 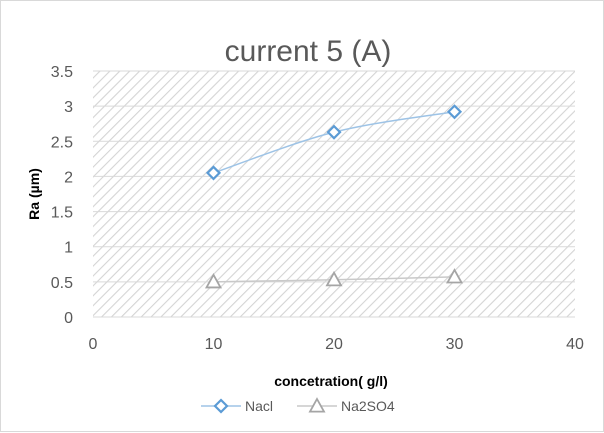 What do you see at coordinates (68, 177) in the screenshot?
I see `y-tick-label: 2` at bounding box center [68, 177].